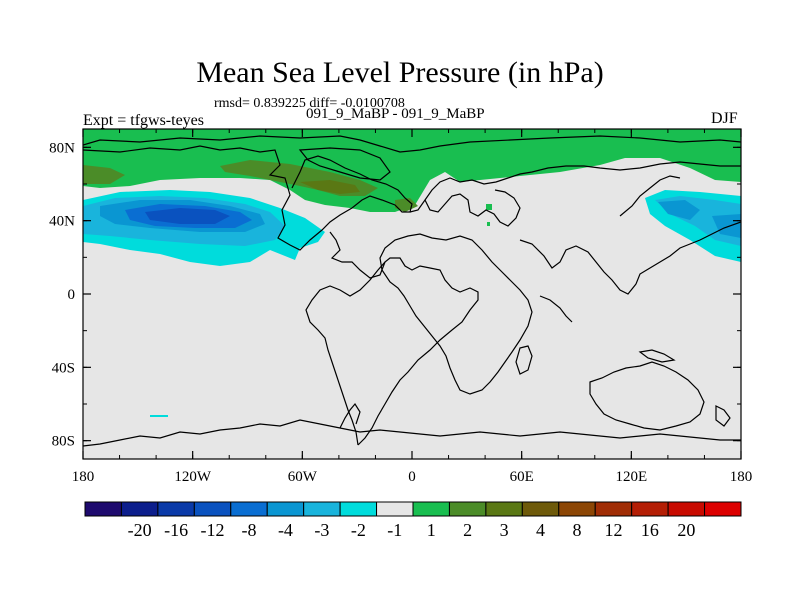  I want to click on coastline-australia, so click(647, 396).